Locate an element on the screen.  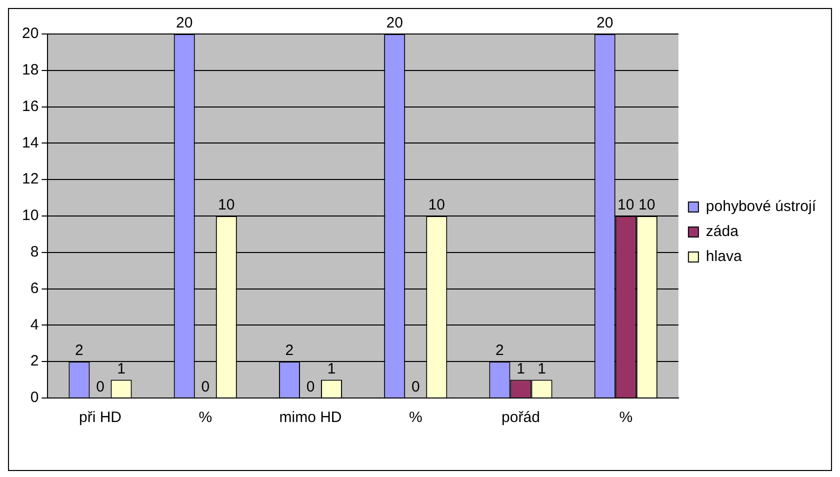
y-tick-label: 6 is located at coordinates (34, 288).